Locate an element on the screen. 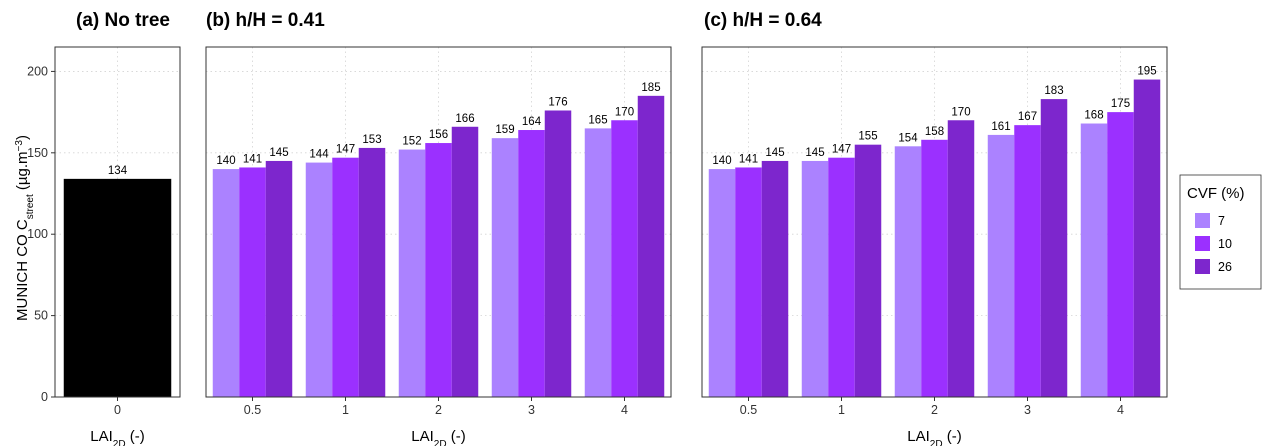  legend-label-10: 10 is located at coordinates (1225, 244).